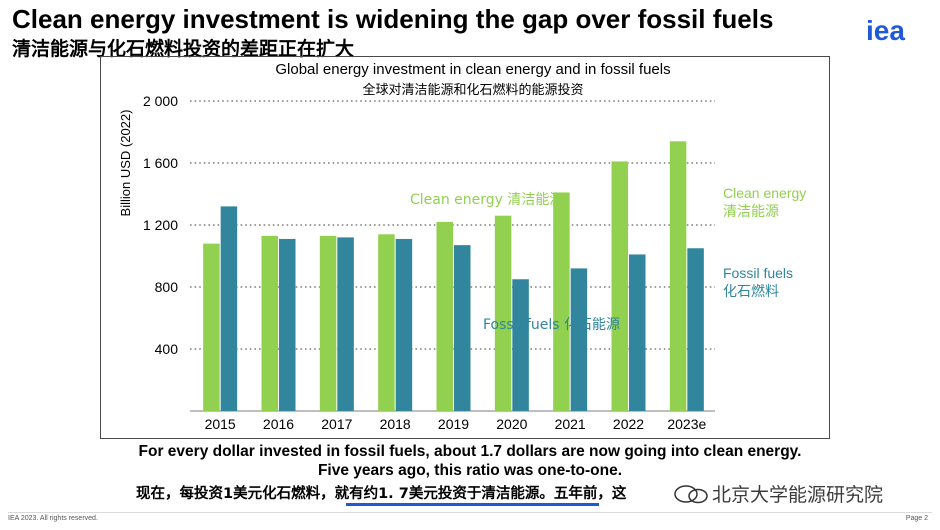 Image resolution: width=940 pixels, height=530 pixels. What do you see at coordinates (395, 424) in the screenshot?
I see `x-tick-label: 2018` at bounding box center [395, 424].